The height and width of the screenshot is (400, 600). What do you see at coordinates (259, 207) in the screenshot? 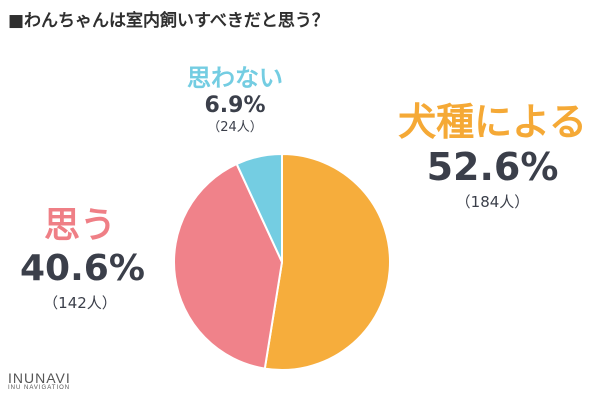
I see `pie-slice-no` at bounding box center [259, 207].